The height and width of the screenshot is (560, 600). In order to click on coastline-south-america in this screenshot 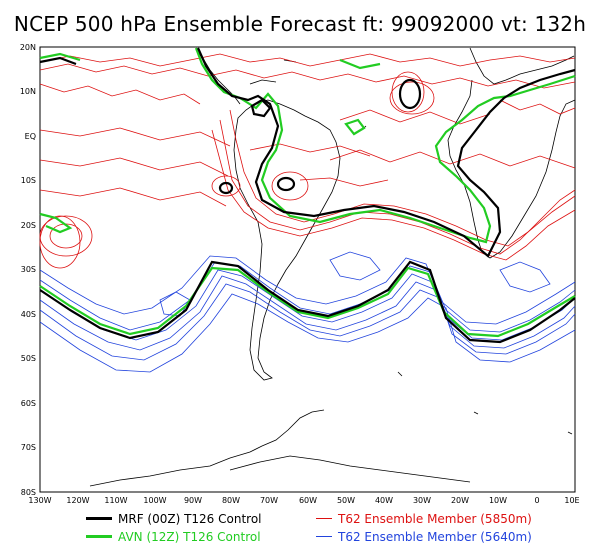, I will do `click(287, 240)`.